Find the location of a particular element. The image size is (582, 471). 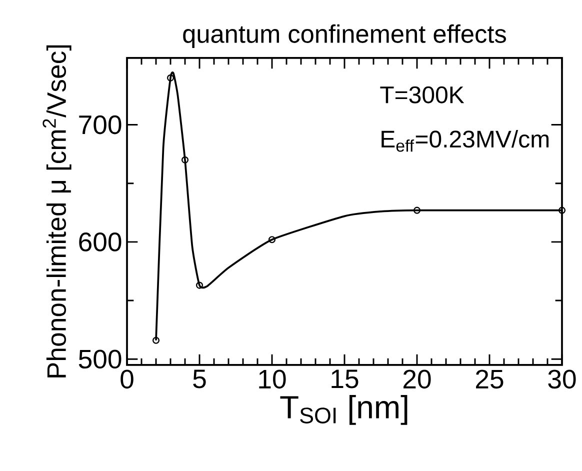

x-tick-label: 0 is located at coordinates (127, 379).